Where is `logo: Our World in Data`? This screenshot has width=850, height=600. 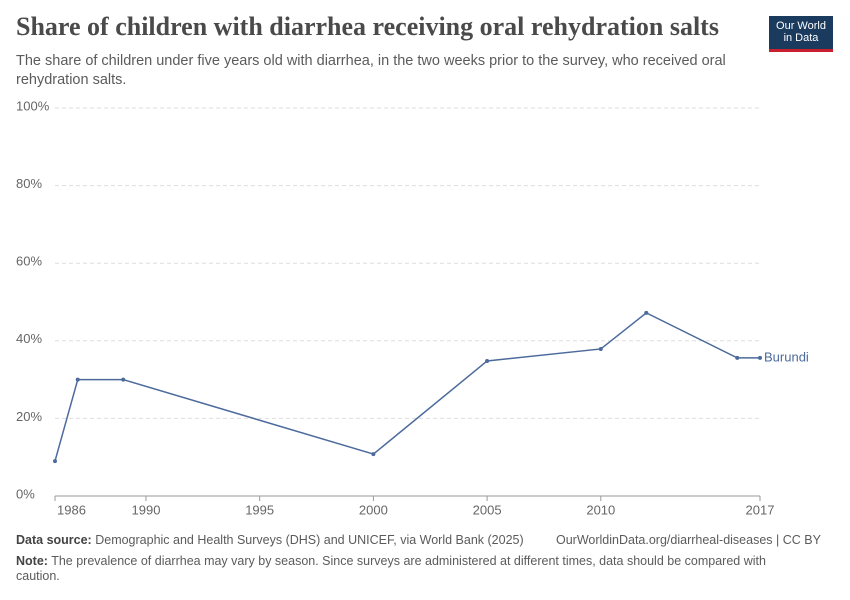
logo: Our World in Data is located at coordinates (801, 34).